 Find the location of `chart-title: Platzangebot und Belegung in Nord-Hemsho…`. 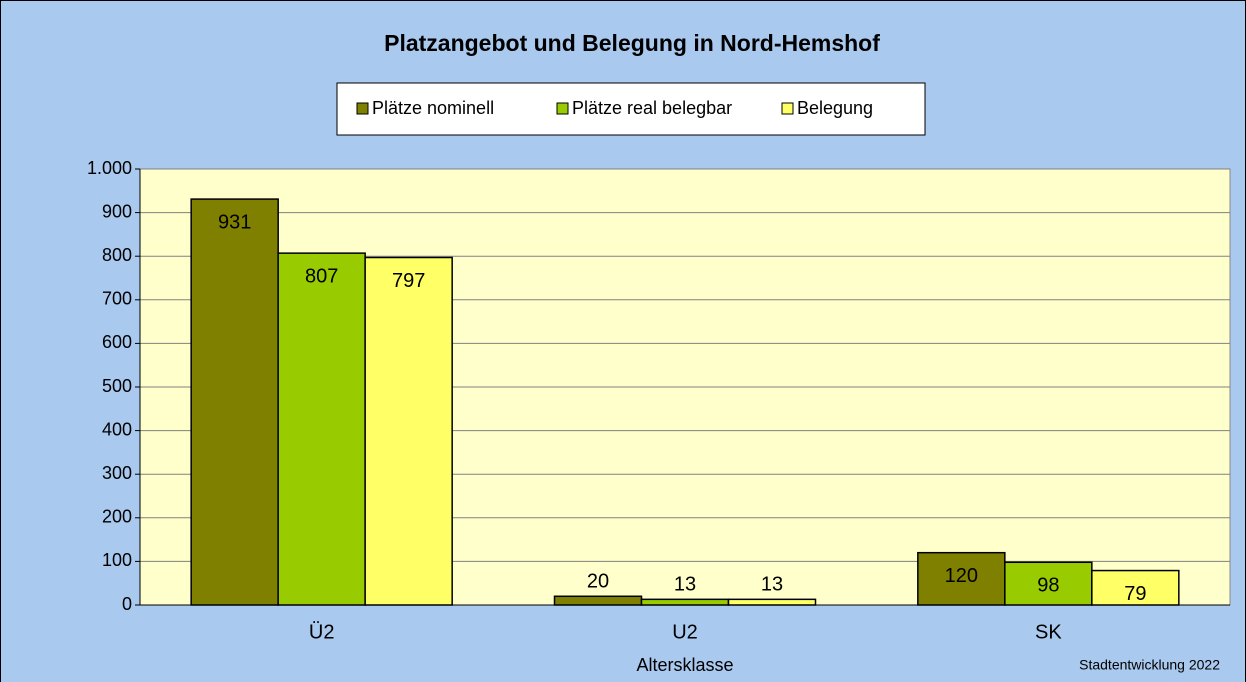

chart-title: Platzangebot und Belegung in Nord-Hemsho… is located at coordinates (632, 43).